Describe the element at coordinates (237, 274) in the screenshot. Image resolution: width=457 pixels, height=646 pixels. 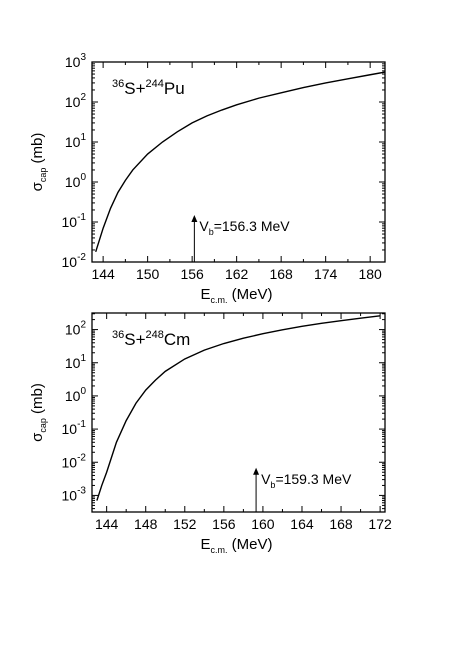
I see `x-tick-label: 162` at that location.